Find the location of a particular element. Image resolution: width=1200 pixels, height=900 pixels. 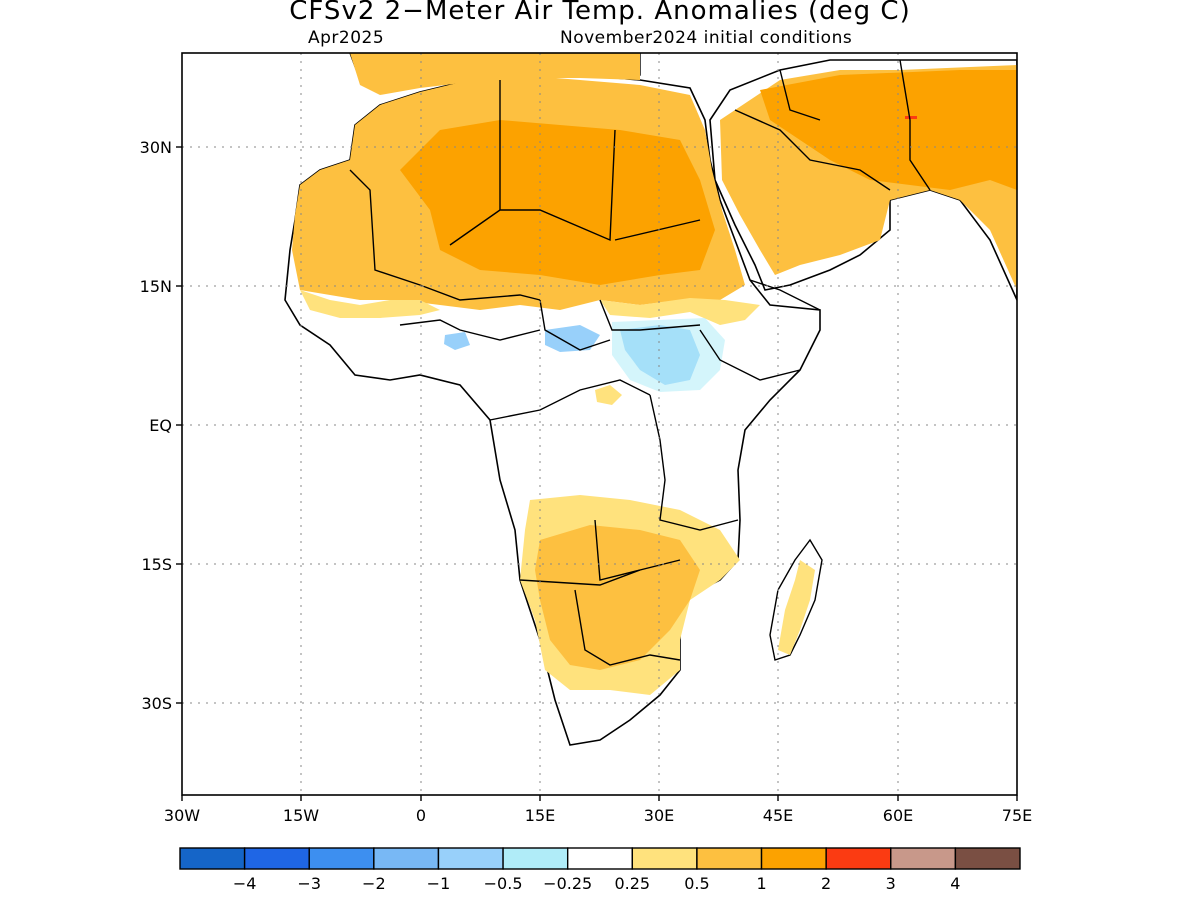

colorbar-label: −4 is located at coordinates (245, 883).